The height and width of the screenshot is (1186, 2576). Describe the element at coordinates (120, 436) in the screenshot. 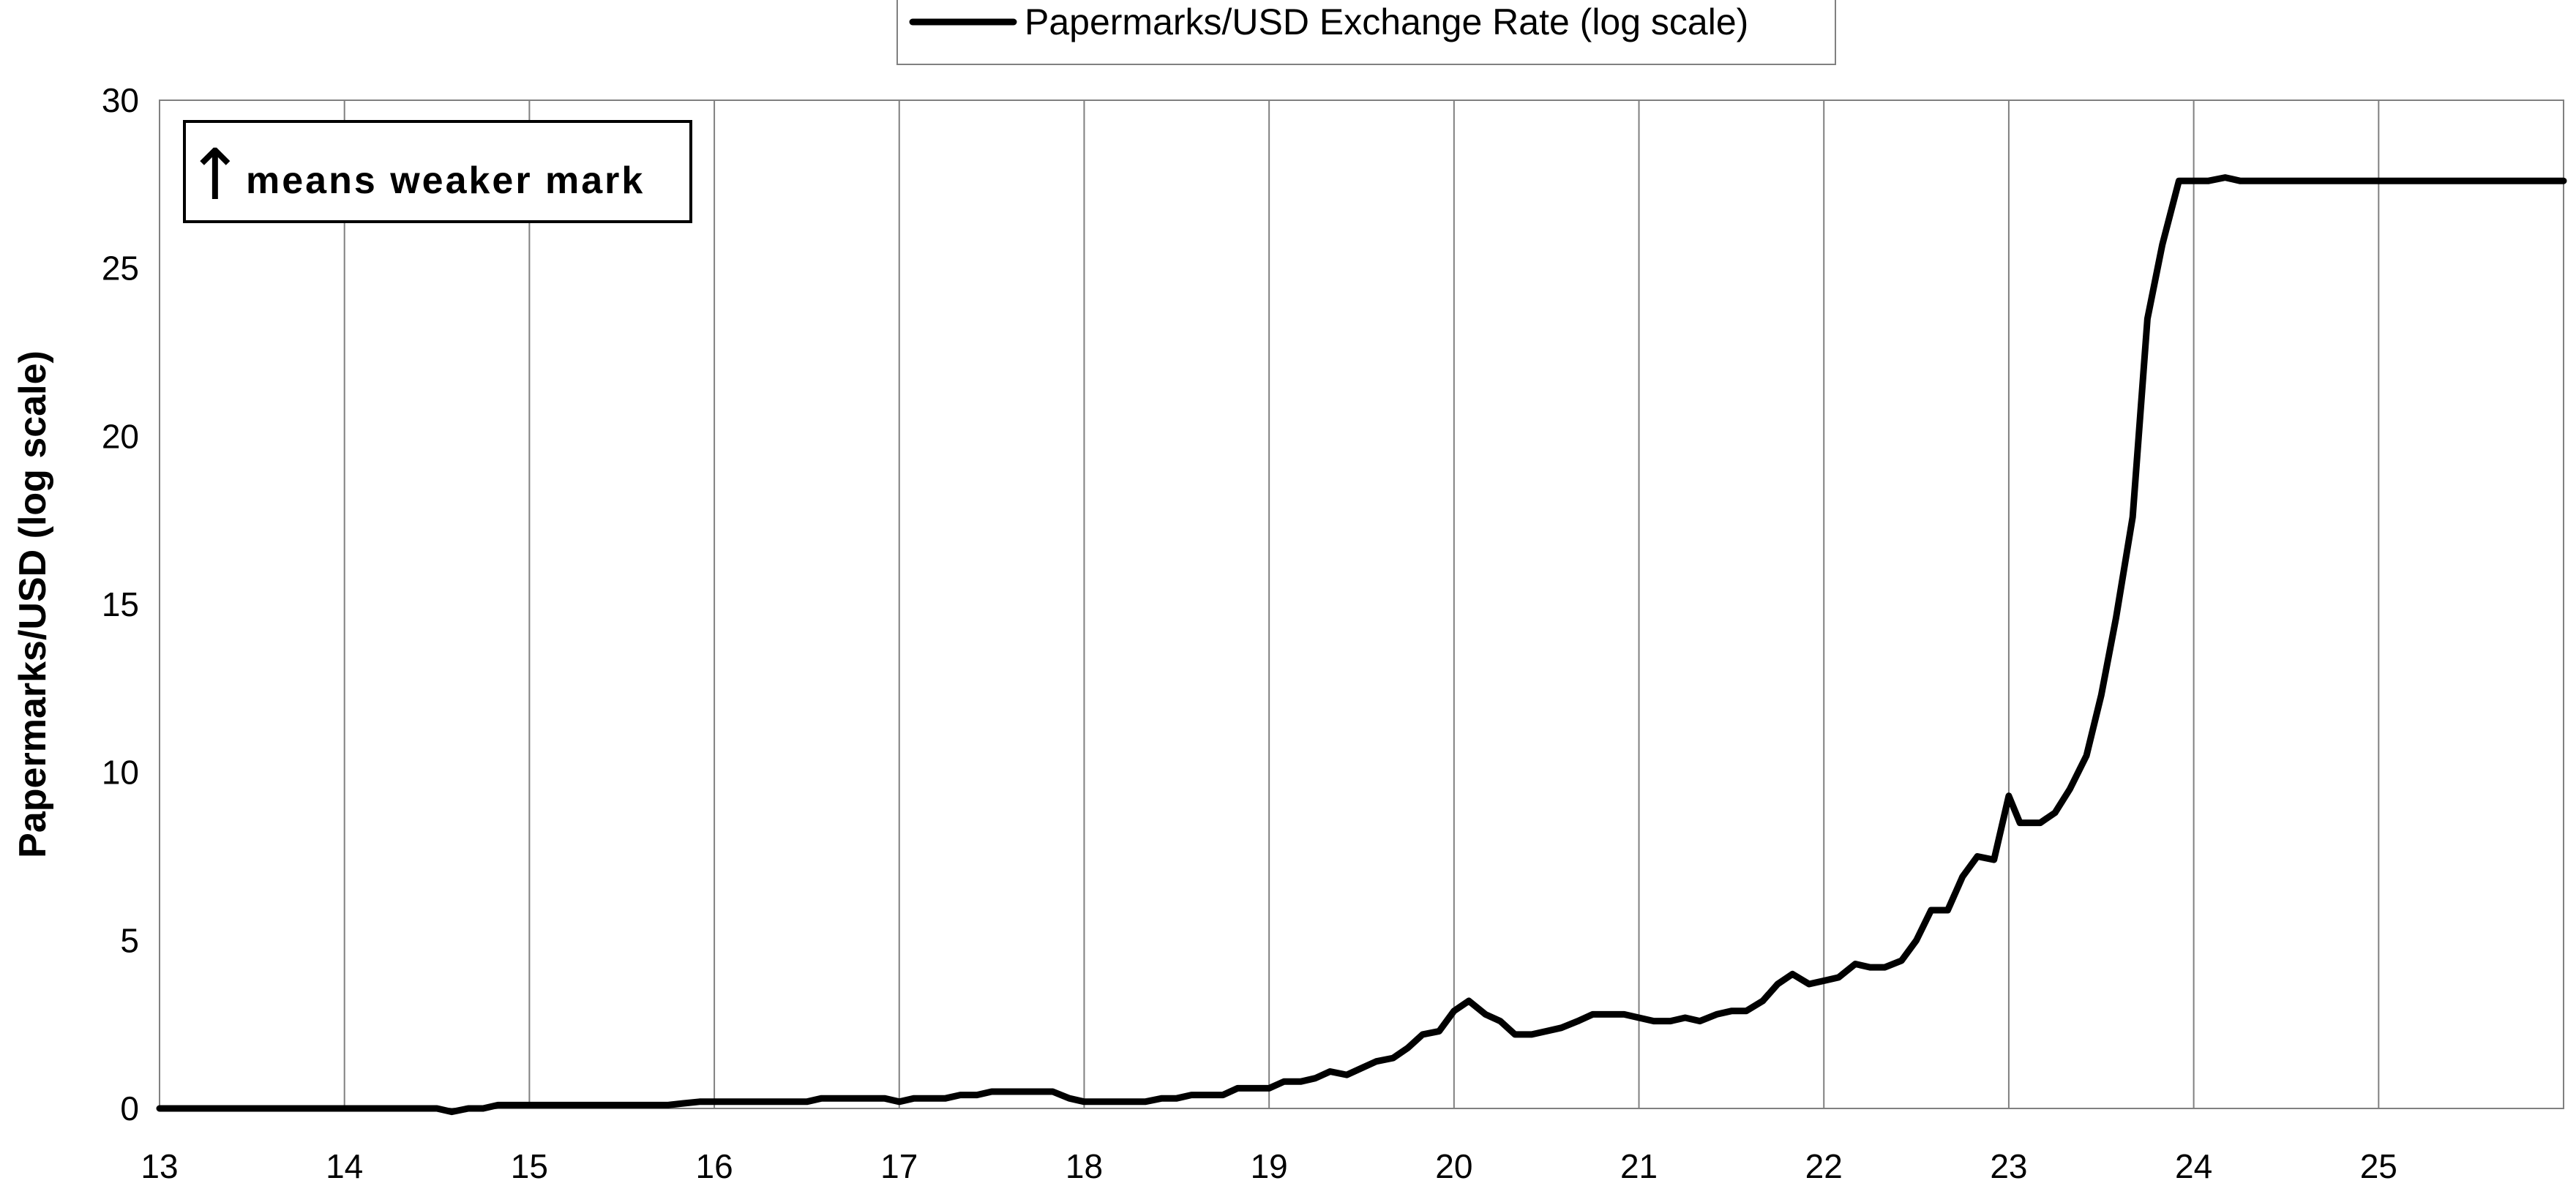

I see `y-tick-label-20: 20` at that location.